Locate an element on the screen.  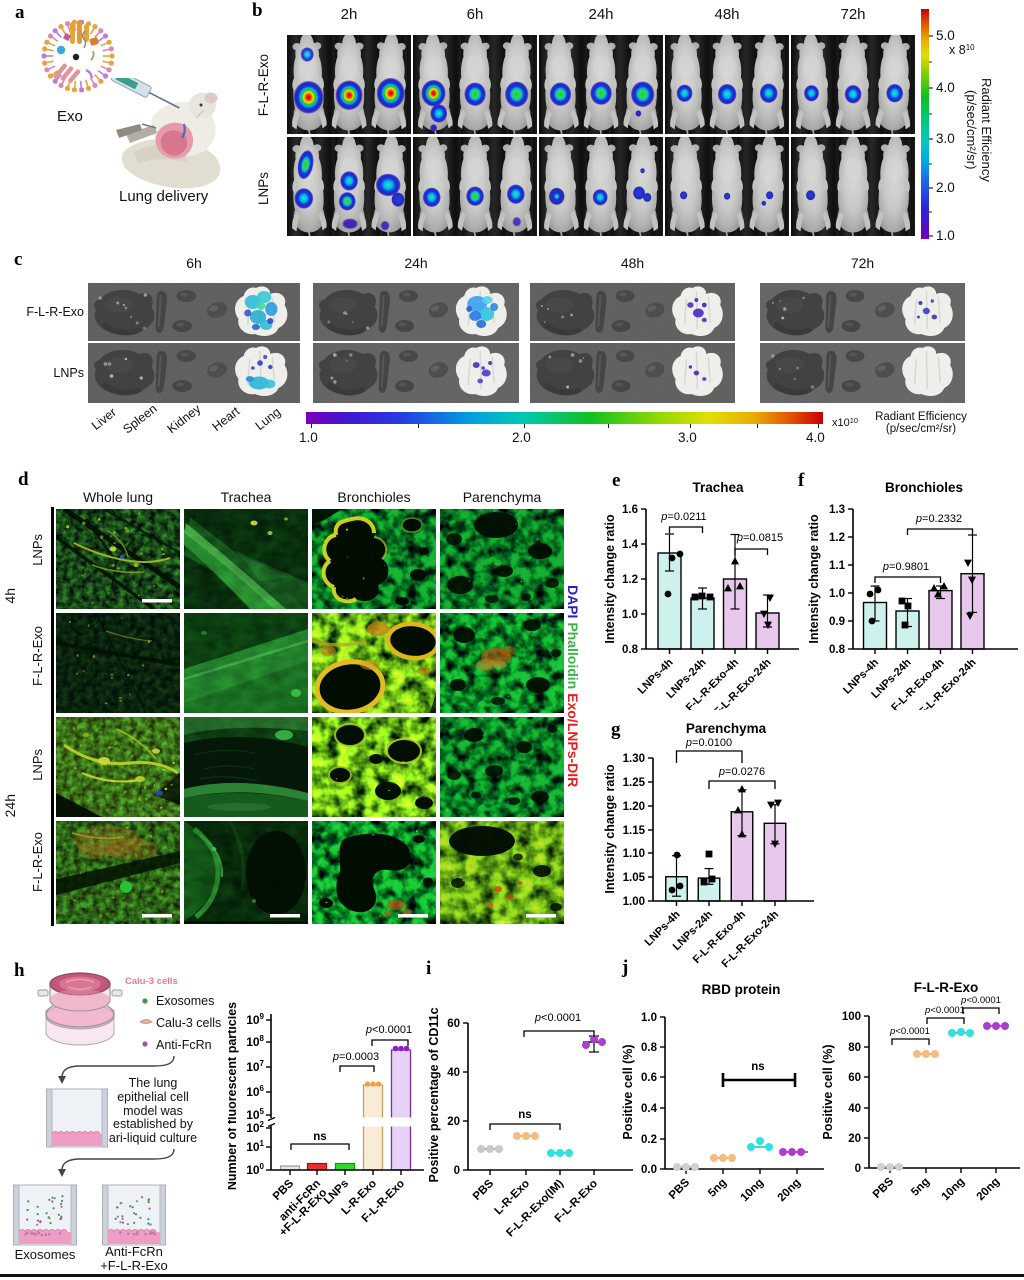
svg-text: 1.05 is located at coordinates (634, 878).